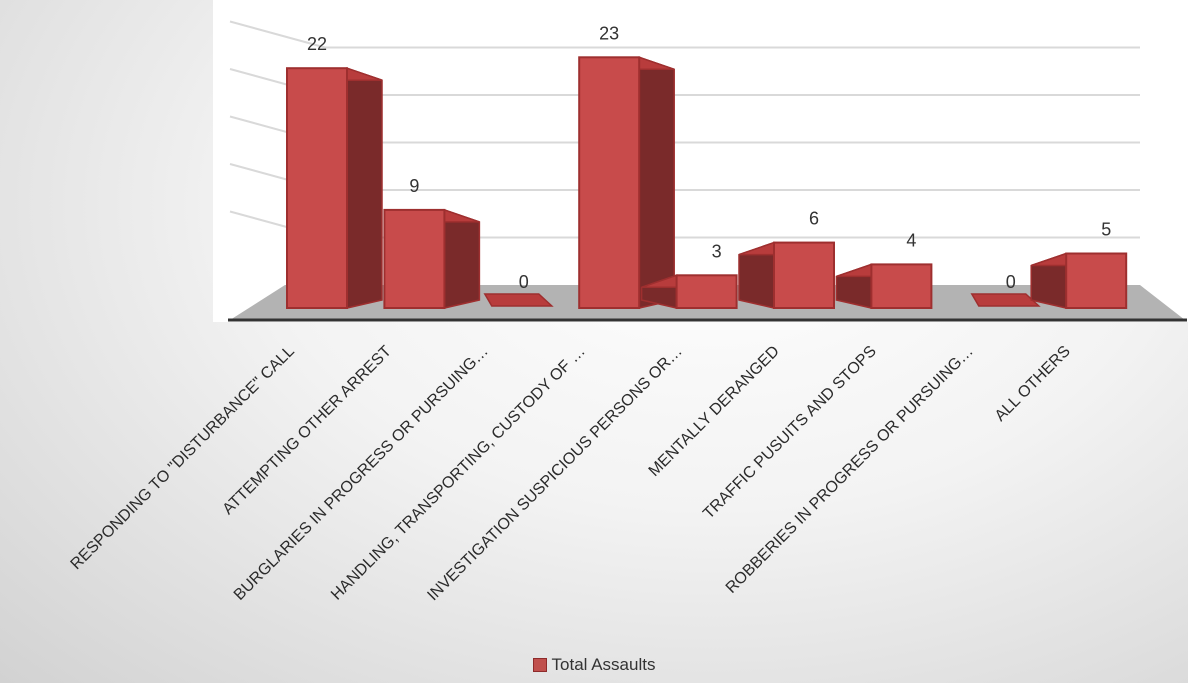  I want to click on x-tick-label: TRAFFIC PUSUITS AND STOPS, so click(790, 433).